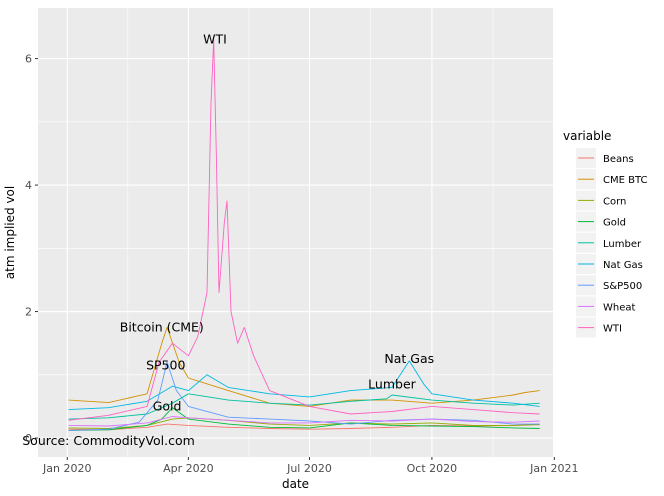 The image size is (664, 496). Describe the element at coordinates (188, 468) in the screenshot. I see `x-tick-label: Apr 2020` at that location.